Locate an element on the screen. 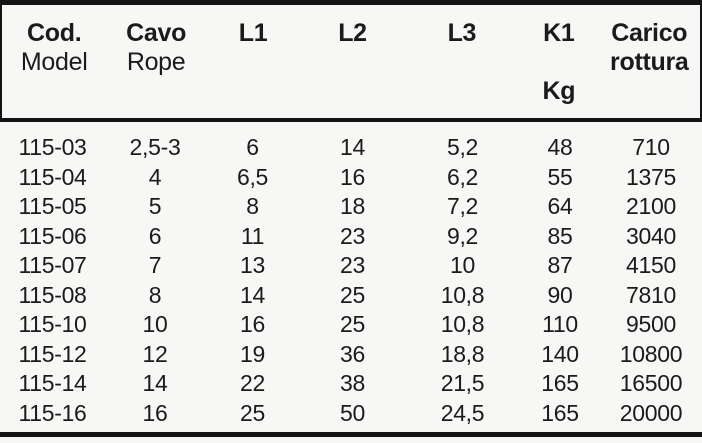 This screenshot has width=702, height=443. table-cell: 50 is located at coordinates (352, 412).